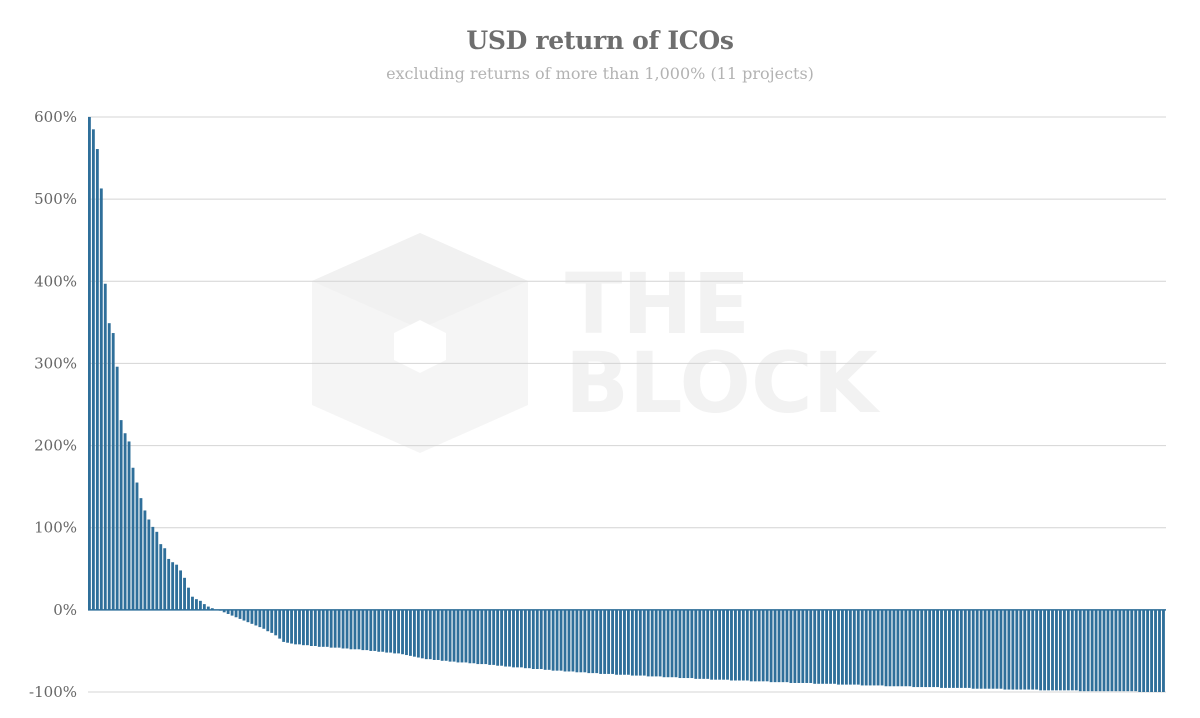 The height and width of the screenshot is (718, 1200). I want to click on chart-title: USD return of ICOs, so click(600, 40).